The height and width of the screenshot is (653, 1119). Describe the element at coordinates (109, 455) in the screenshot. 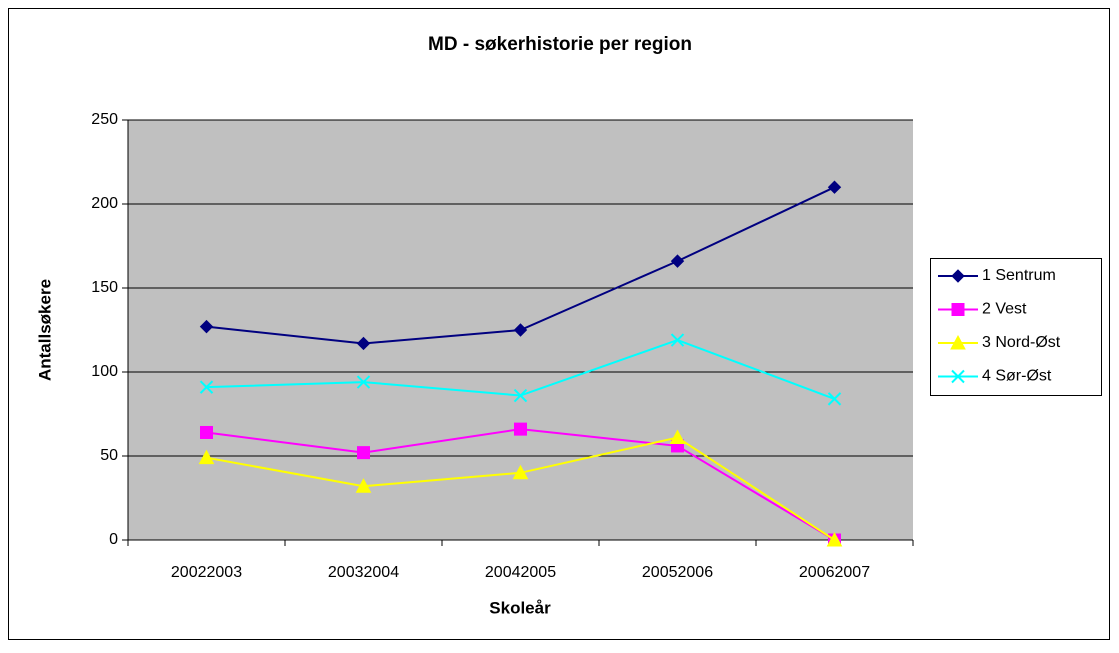

I see `y-tick-label: 50` at that location.